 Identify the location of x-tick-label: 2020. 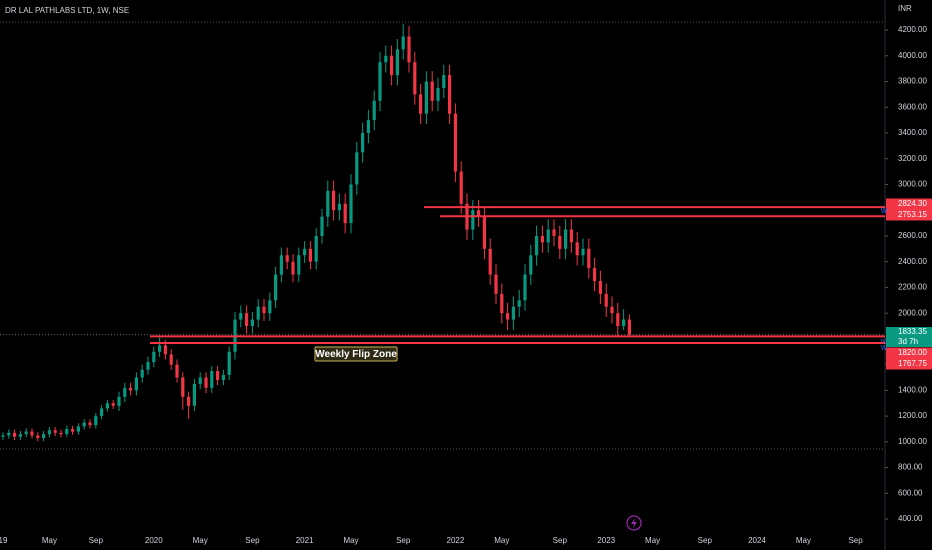
(154, 540).